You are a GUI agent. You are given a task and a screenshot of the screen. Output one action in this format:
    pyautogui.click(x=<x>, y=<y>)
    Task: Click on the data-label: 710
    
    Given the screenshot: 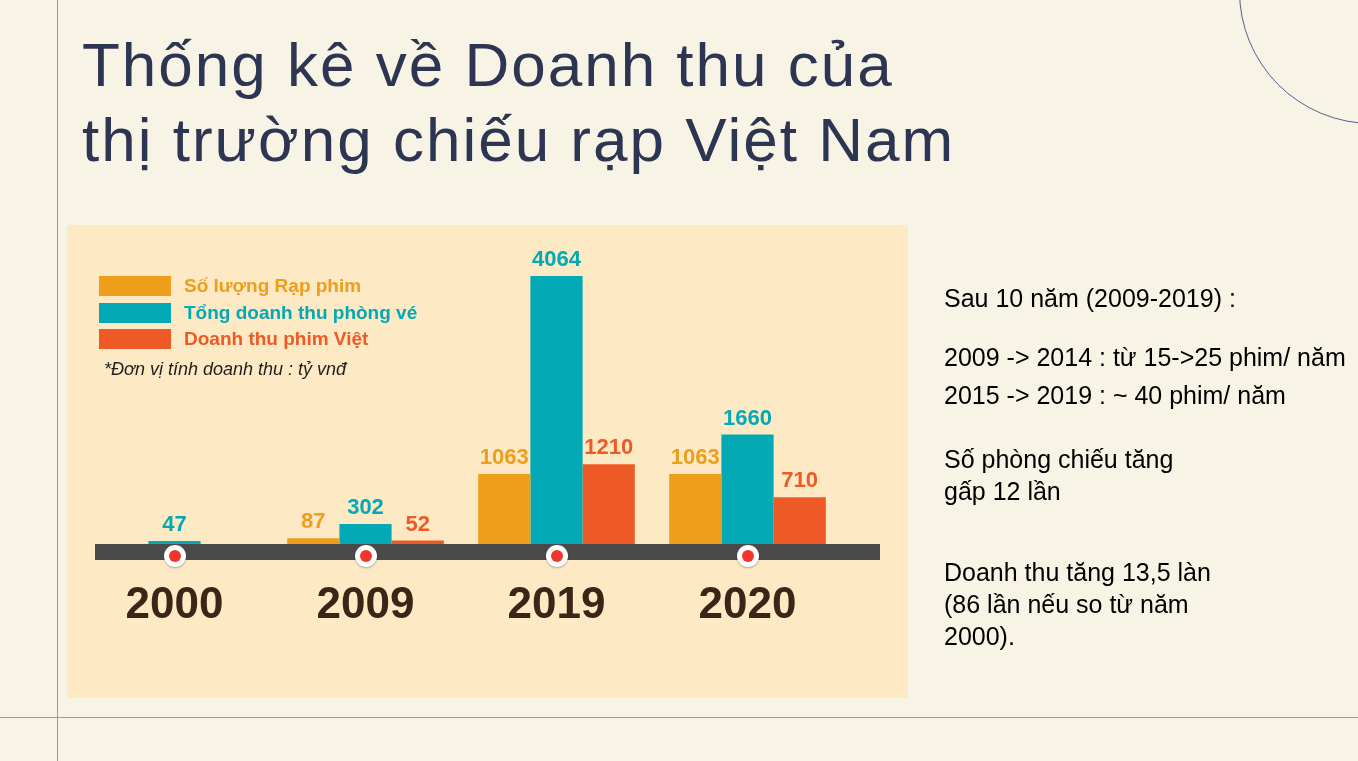 What is the action you would take?
    pyautogui.click(x=800, y=480)
    